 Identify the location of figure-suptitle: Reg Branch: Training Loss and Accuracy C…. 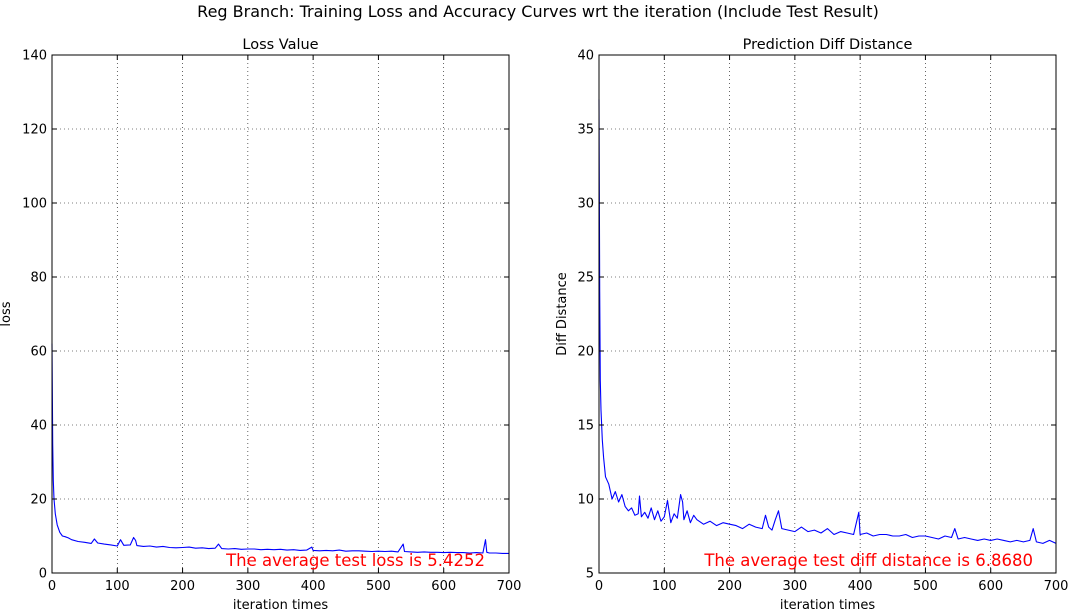
(538, 11).